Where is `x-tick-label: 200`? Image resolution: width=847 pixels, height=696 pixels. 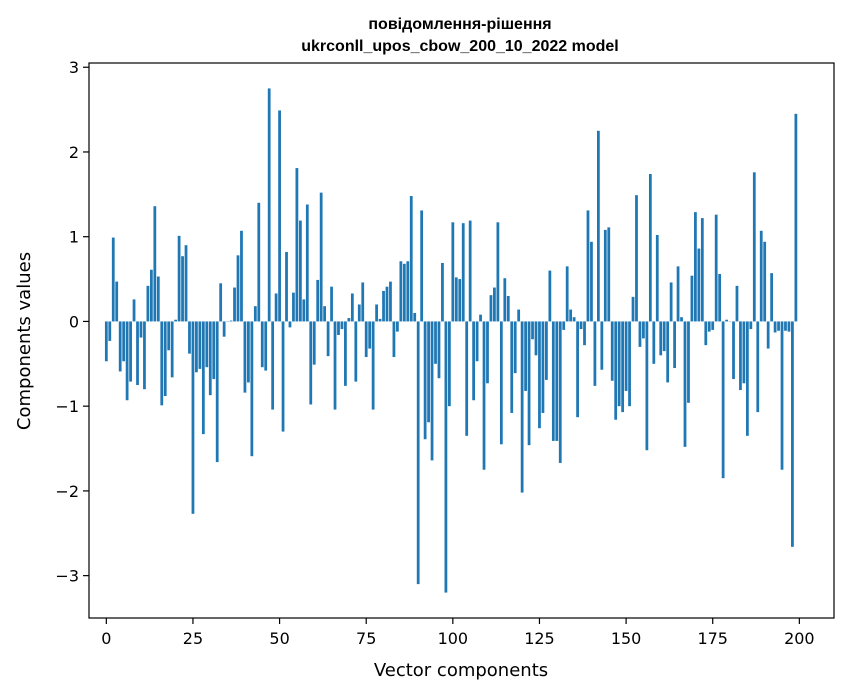
x-tick-label: 200 is located at coordinates (799, 638).